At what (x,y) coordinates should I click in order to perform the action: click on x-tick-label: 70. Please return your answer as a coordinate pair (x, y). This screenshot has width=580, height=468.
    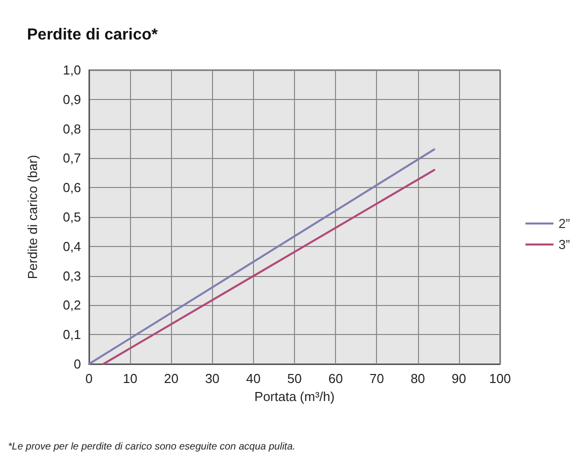
    Looking at the image, I should click on (376, 378).